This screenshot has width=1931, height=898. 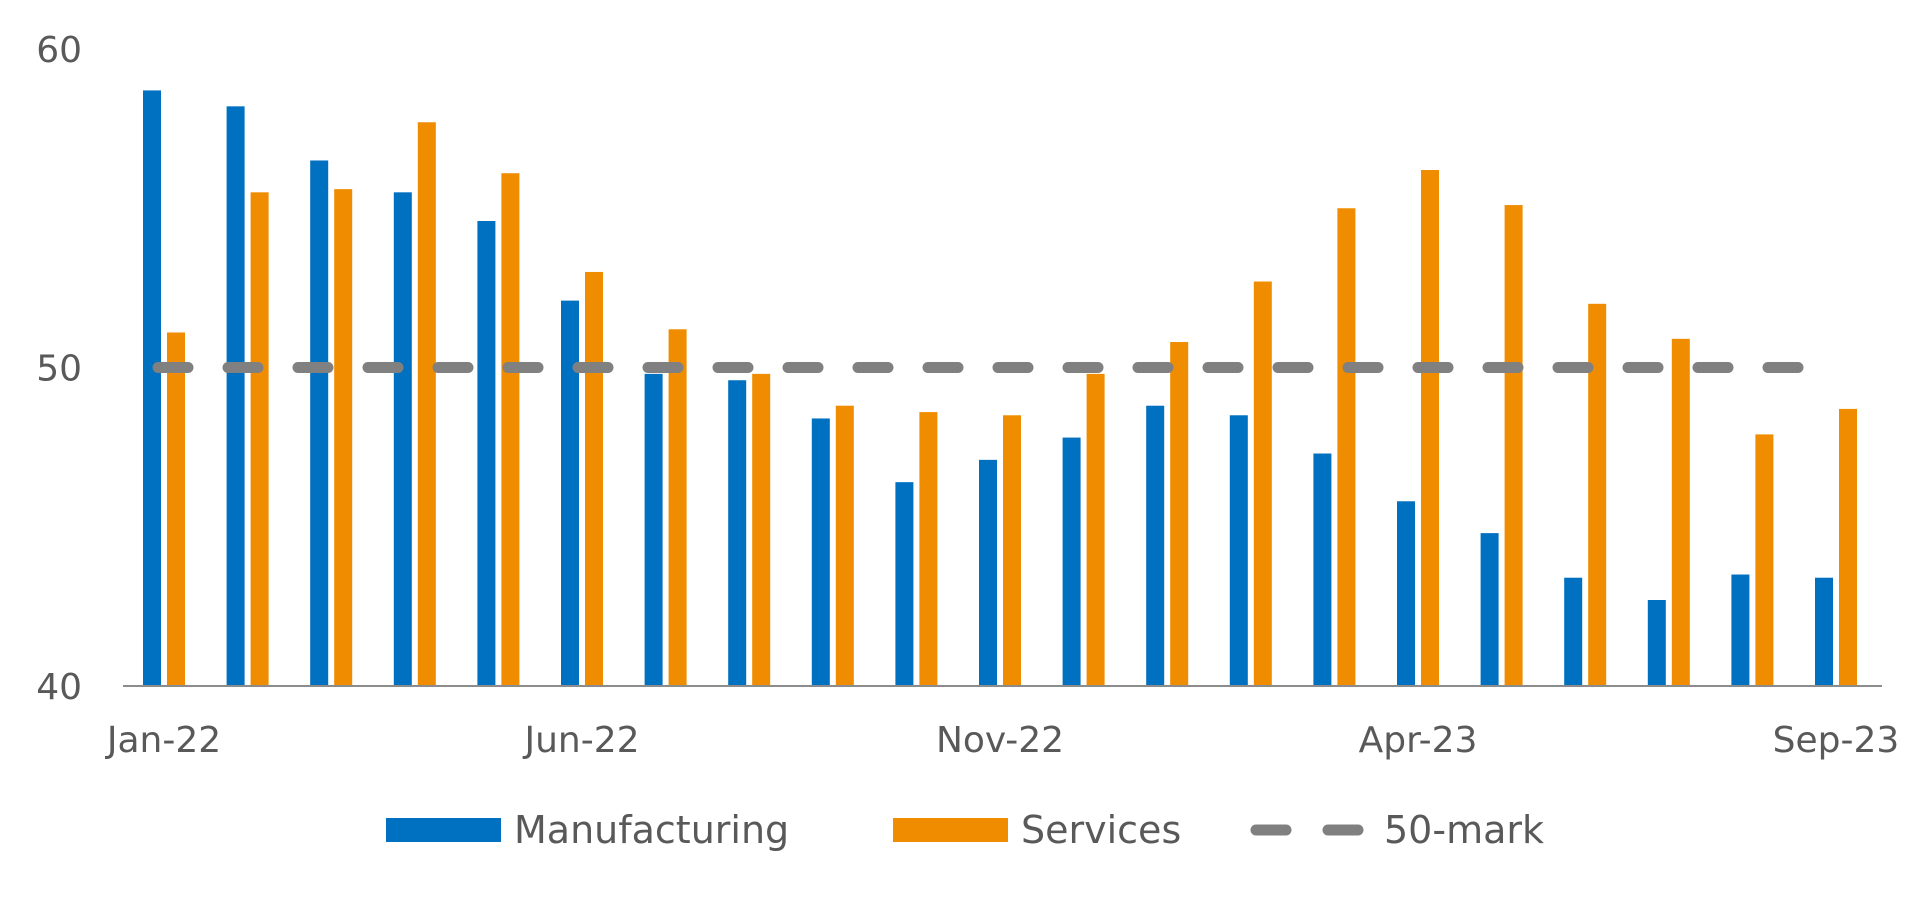 What do you see at coordinates (59, 687) in the screenshot?
I see `y-tick-label-40: 40` at bounding box center [59, 687].